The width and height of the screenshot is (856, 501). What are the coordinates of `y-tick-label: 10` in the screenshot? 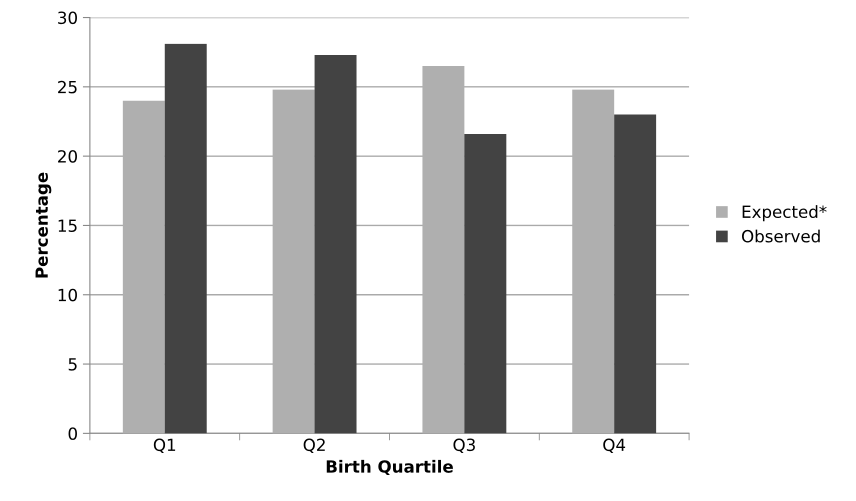 It's located at (67, 295).